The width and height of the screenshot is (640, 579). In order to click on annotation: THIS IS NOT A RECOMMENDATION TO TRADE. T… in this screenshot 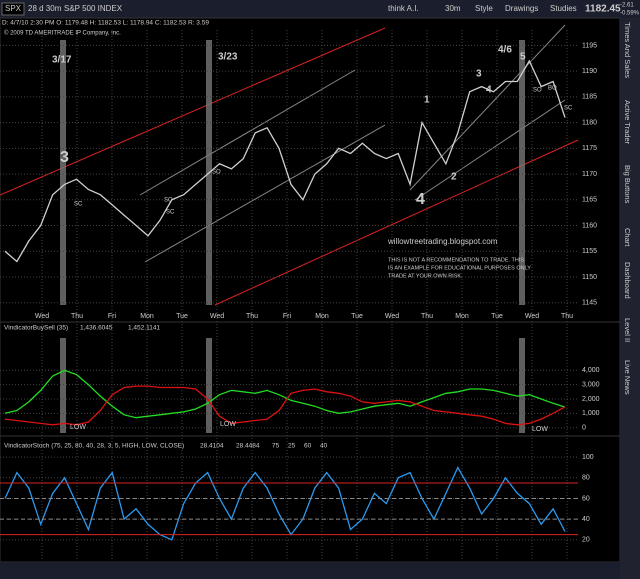, I will do `click(456, 260)`.